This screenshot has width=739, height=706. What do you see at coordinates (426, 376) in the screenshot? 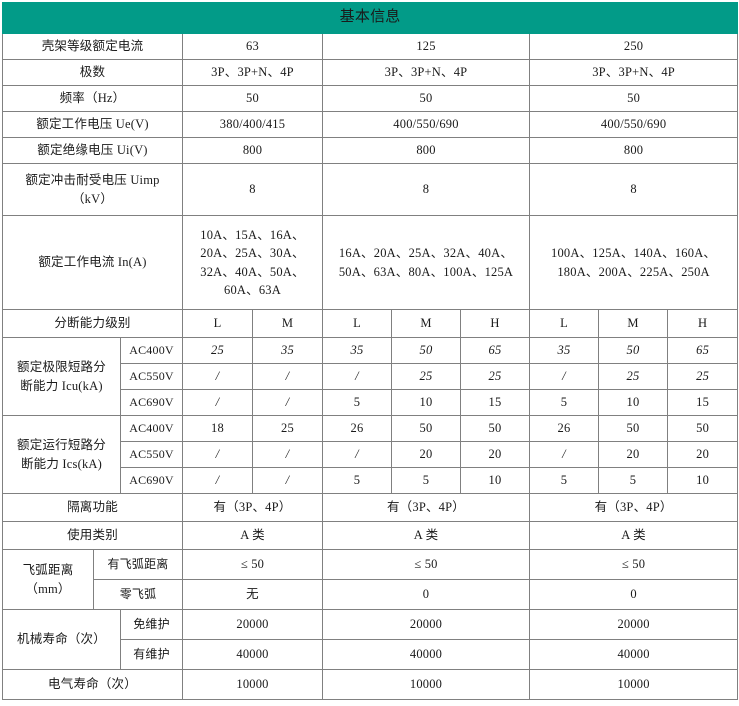
I see `cell-icu-ac550v-3: 25` at bounding box center [426, 376].